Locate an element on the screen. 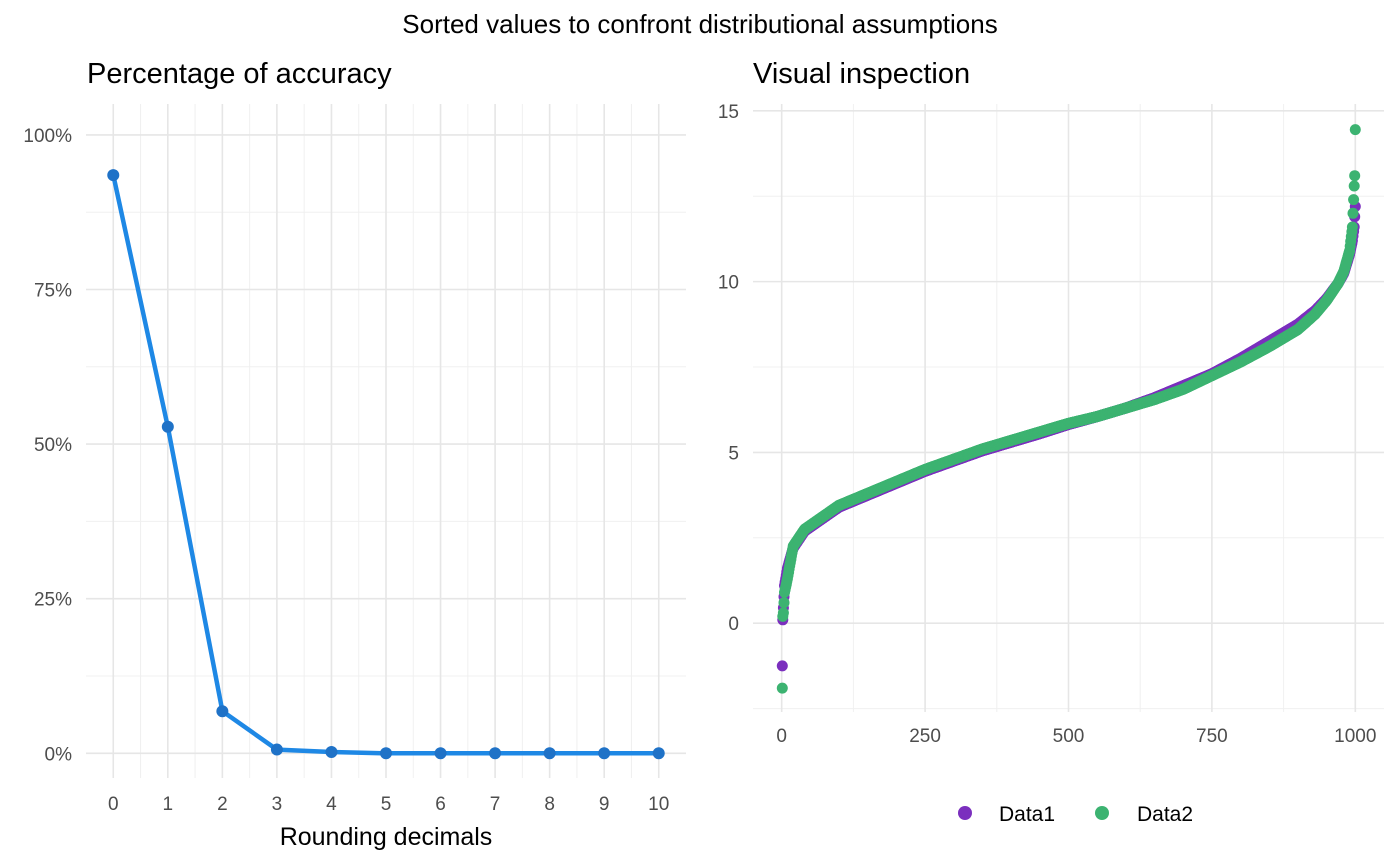  y-tick-label: 50% is located at coordinates (53, 445).